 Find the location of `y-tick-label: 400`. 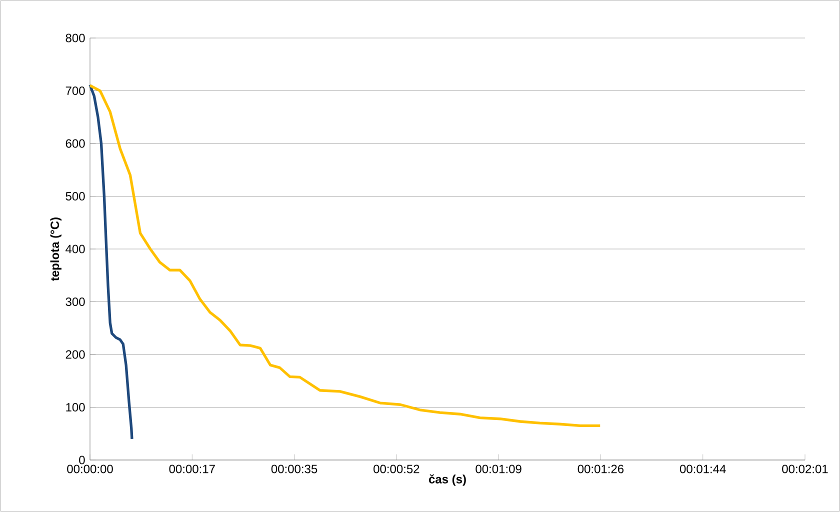

y-tick-label: 400 is located at coordinates (75, 249).